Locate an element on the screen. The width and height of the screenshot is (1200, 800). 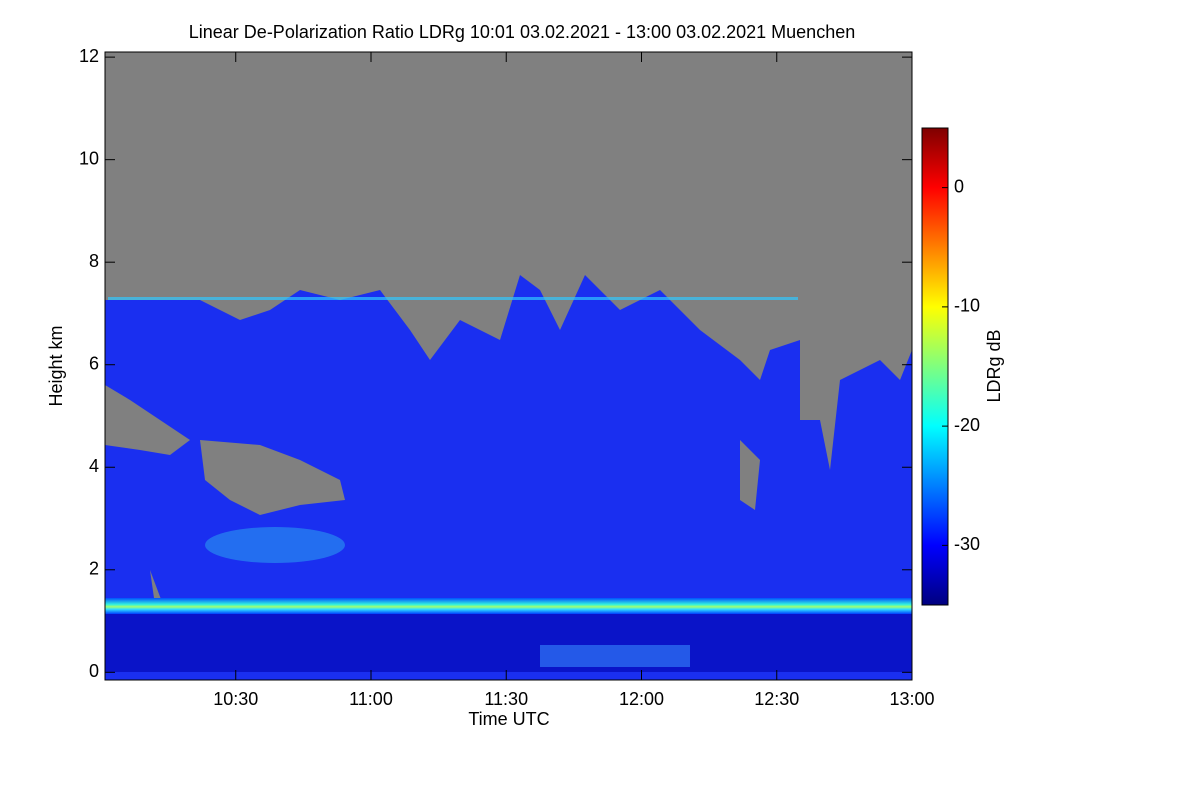
x-tick-label: 12:30 is located at coordinates (776, 699).